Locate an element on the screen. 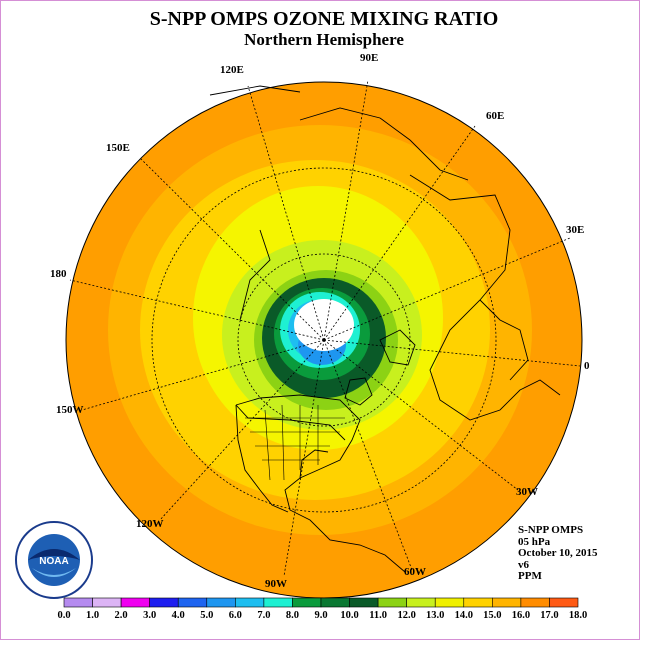 This screenshot has height=648, width=648. colorbar-label: 14.0 is located at coordinates (464, 615).